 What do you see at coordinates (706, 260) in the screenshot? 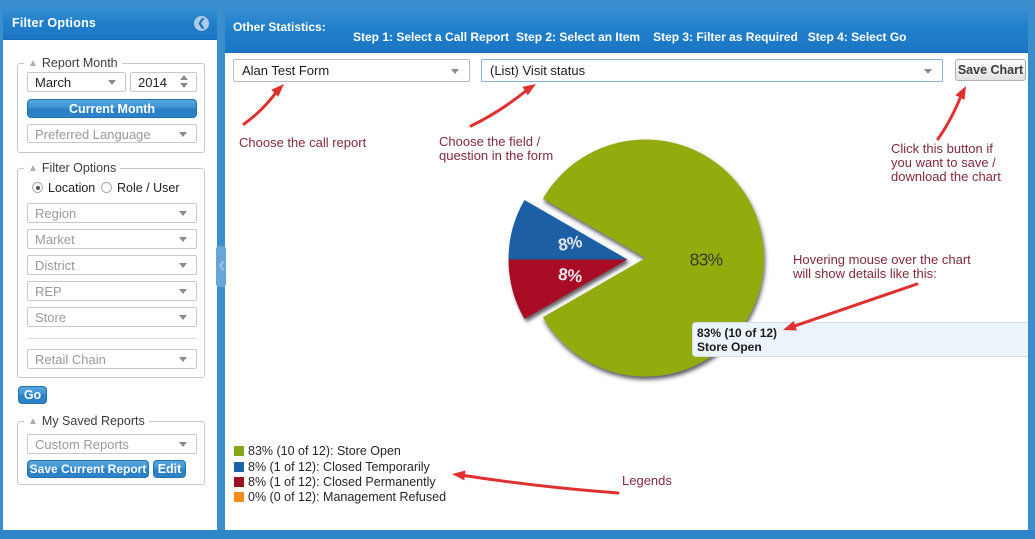
I see `svg-text: 83%` at bounding box center [706, 260].